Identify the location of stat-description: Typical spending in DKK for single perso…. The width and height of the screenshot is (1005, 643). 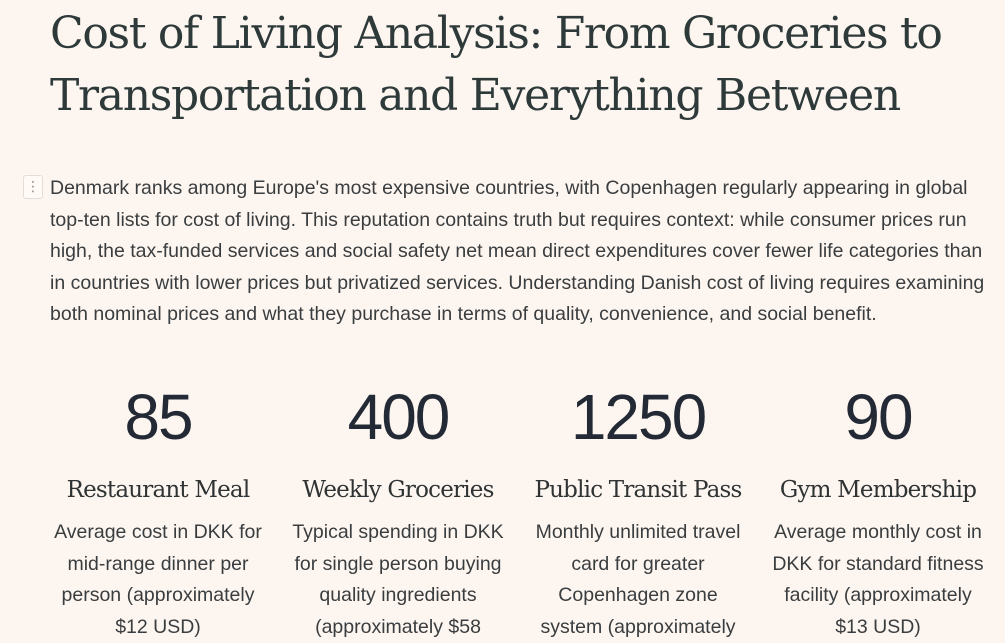
(398, 579).